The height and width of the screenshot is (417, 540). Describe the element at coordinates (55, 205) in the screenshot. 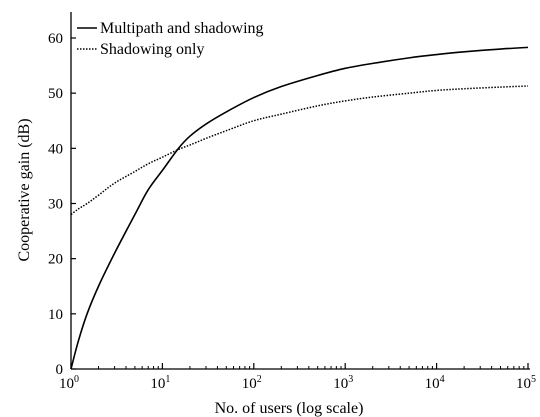

I see `y-tick-label: 30` at that location.